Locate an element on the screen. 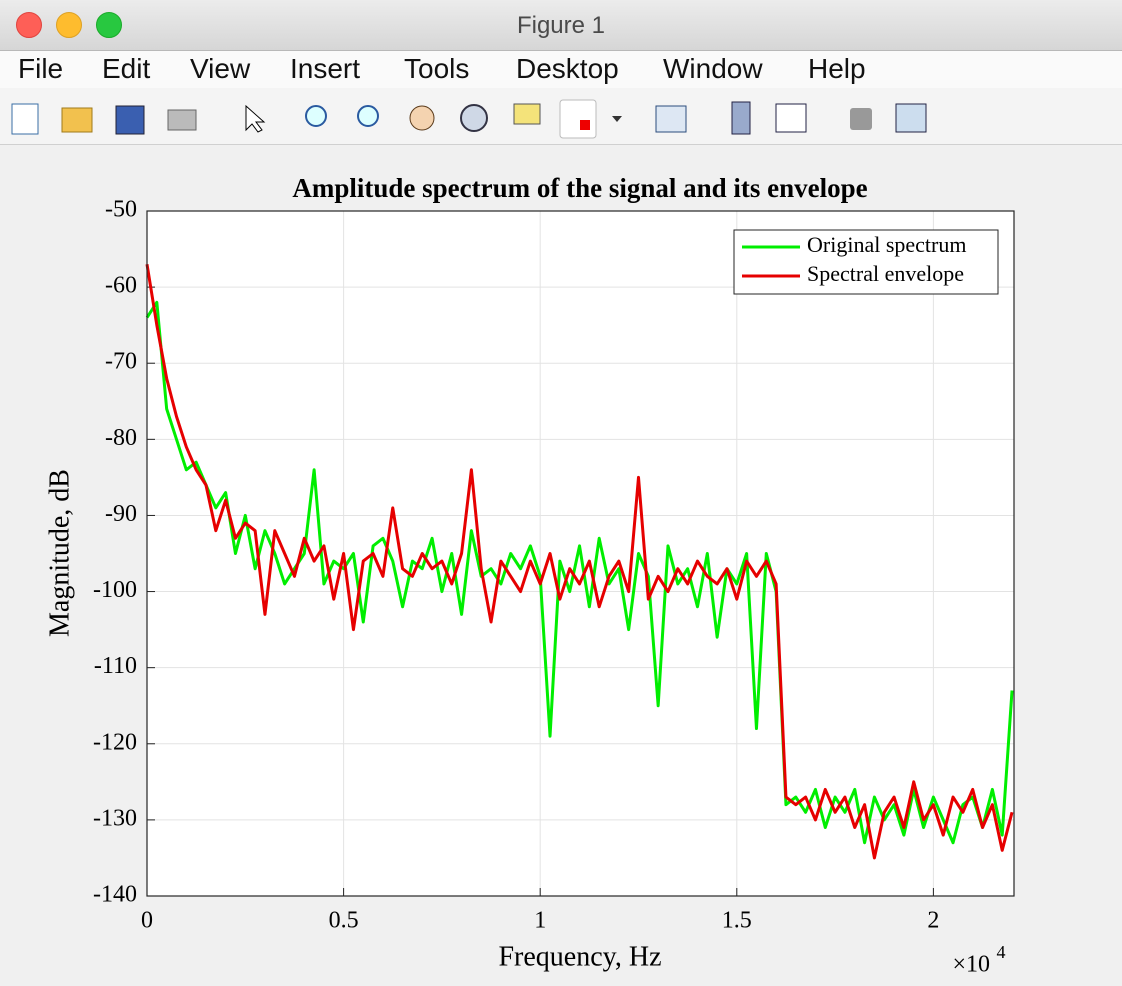  y-tick-label: -130 is located at coordinates (115, 818).